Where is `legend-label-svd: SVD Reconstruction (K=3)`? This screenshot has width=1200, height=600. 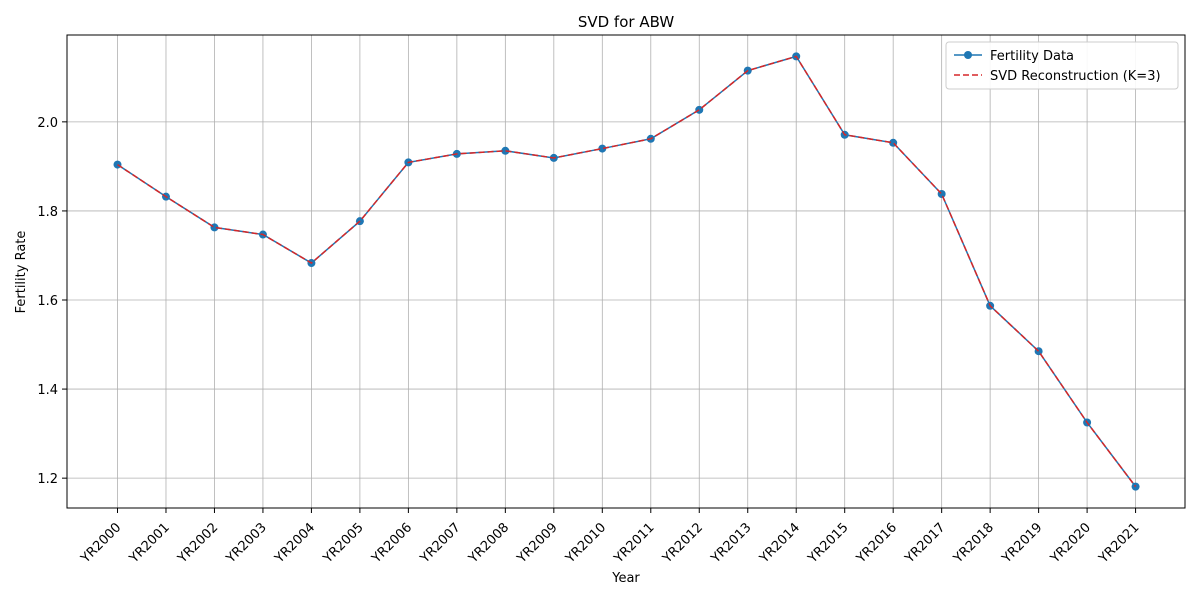 legend-label-svd: SVD Reconstruction (K=3) is located at coordinates (1075, 76).